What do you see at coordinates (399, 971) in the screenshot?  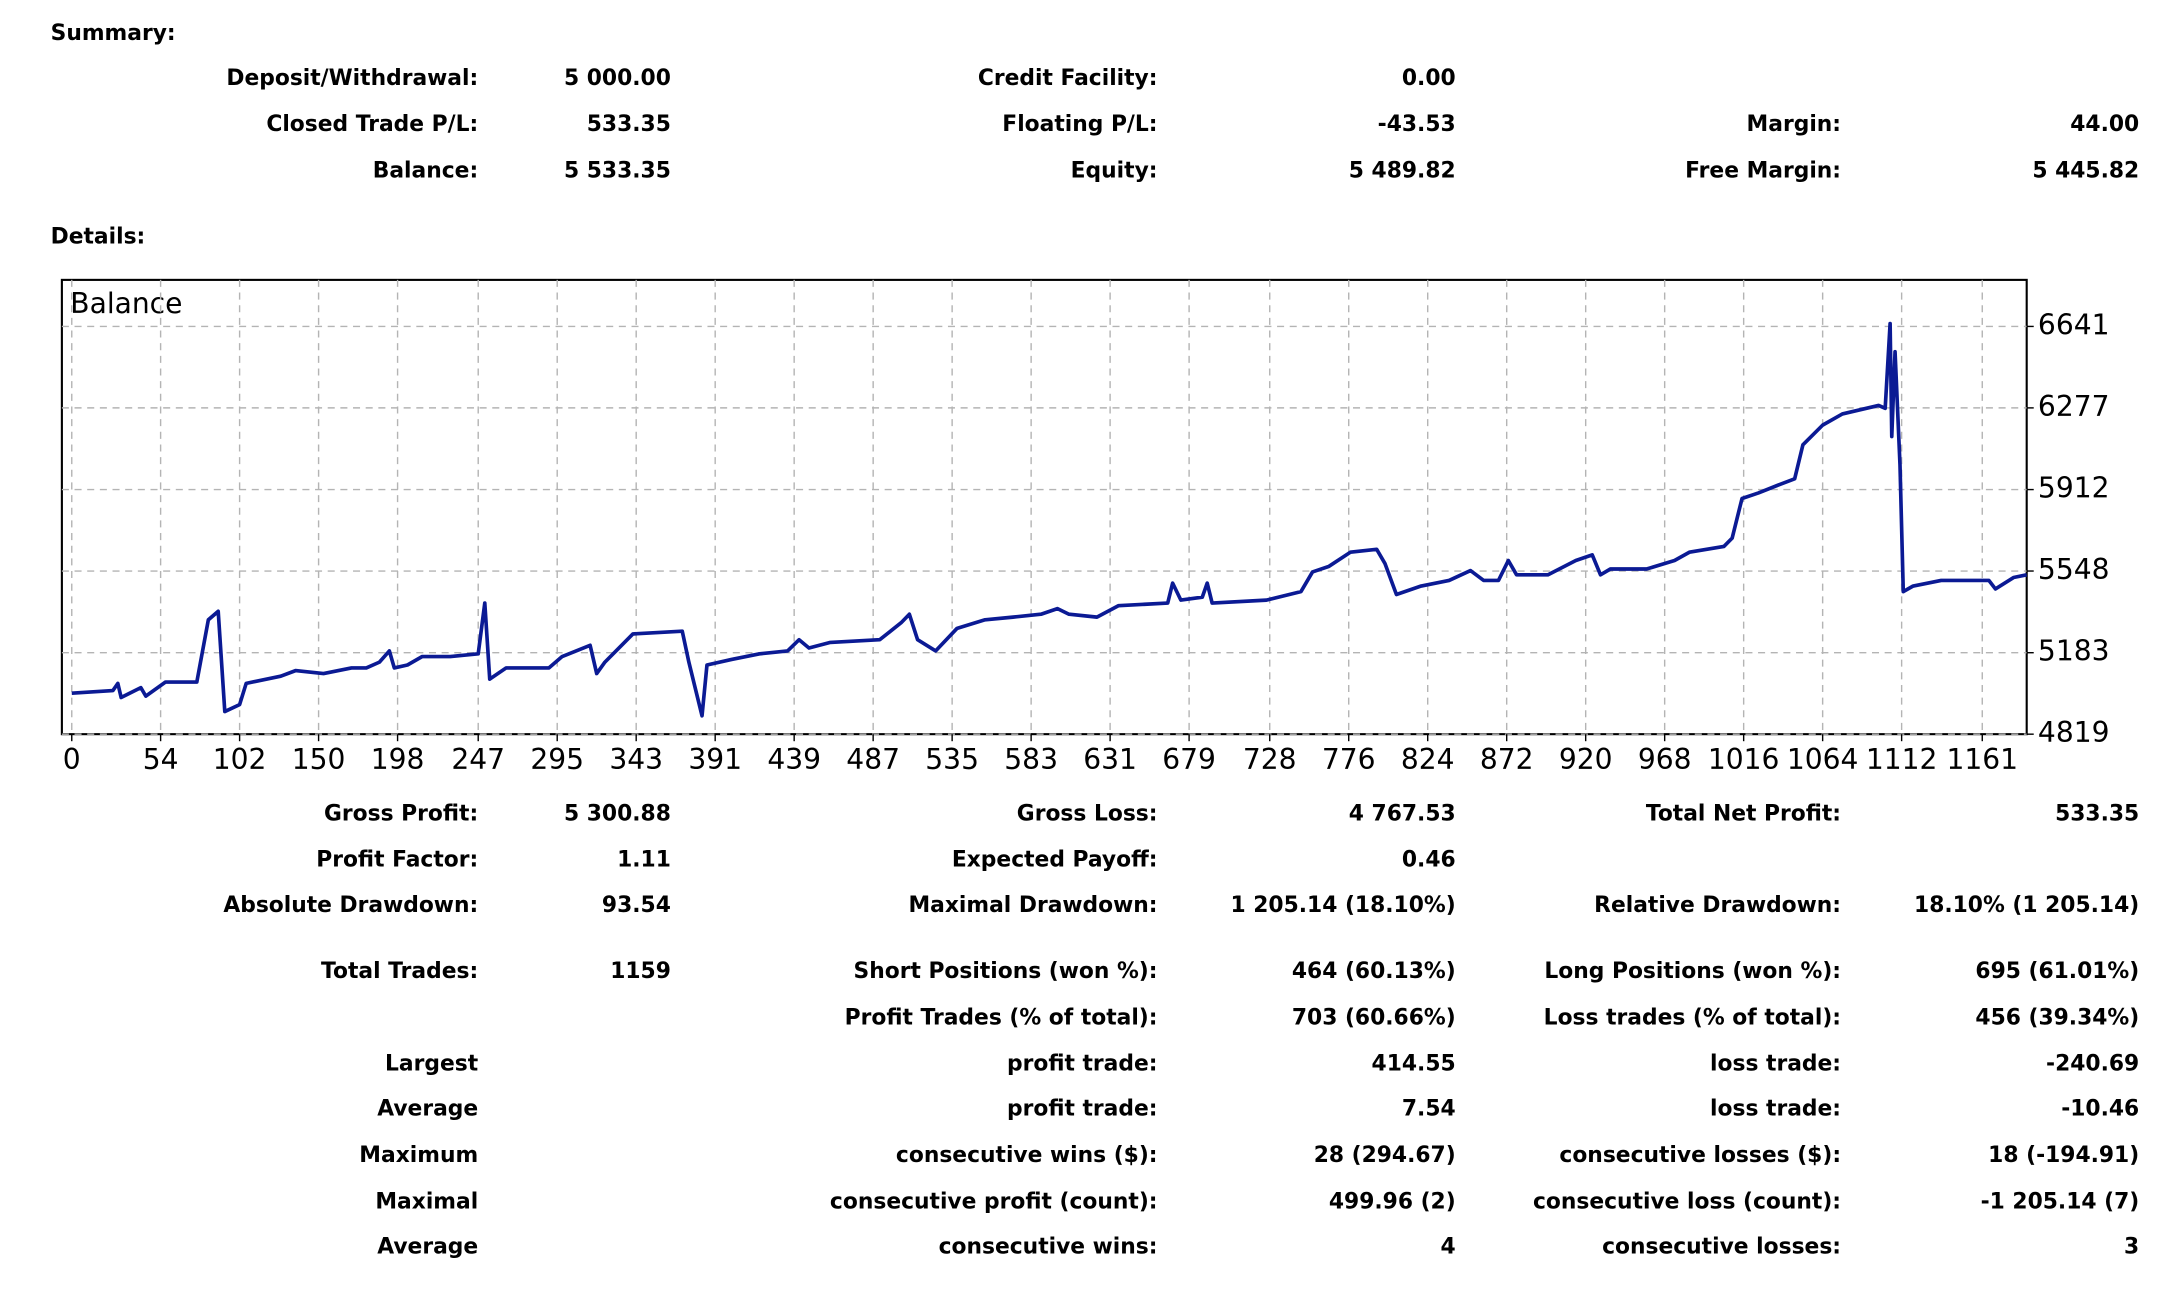 I see `field-label: Total Trades:` at bounding box center [399, 971].